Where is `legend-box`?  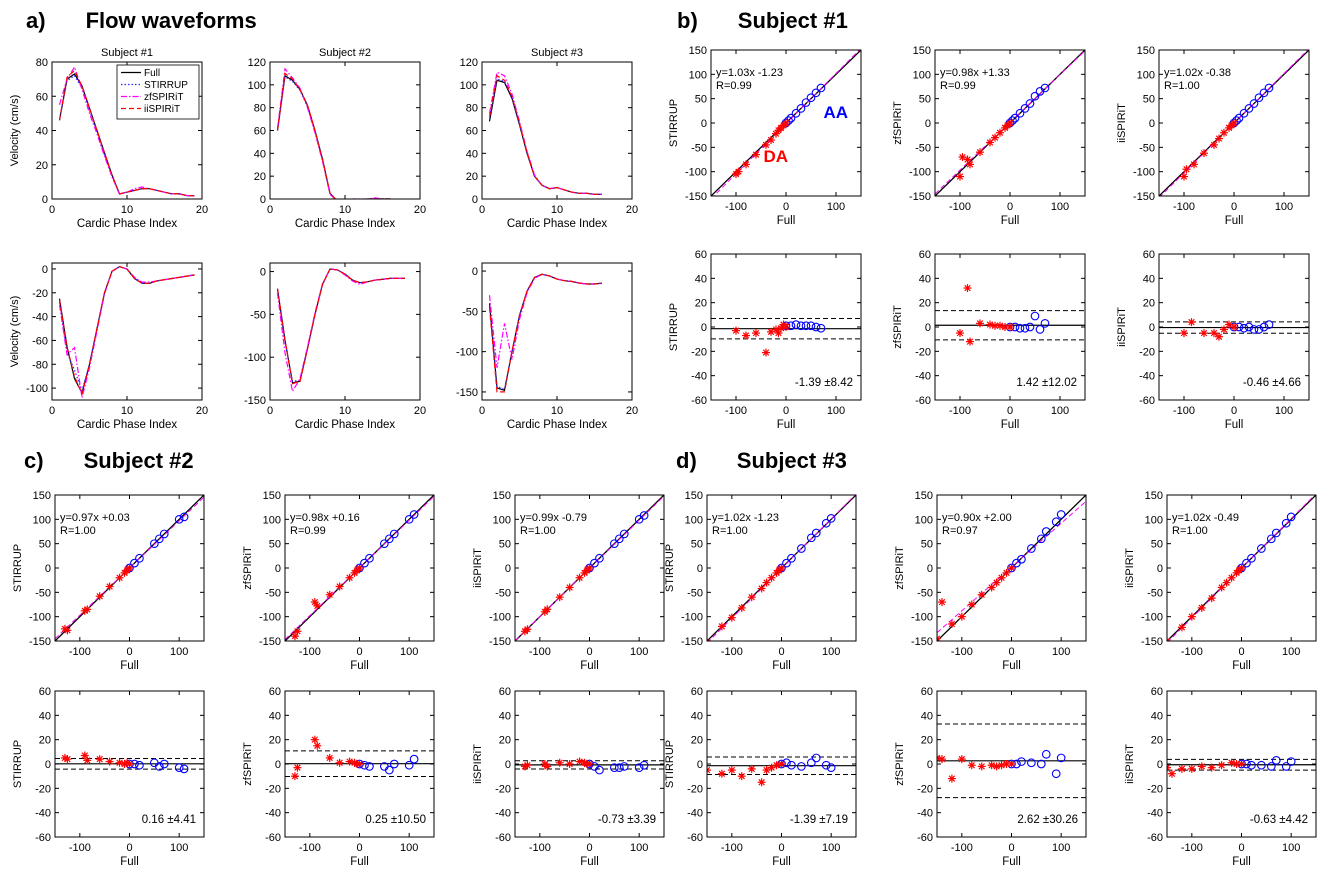 legend-box is located at coordinates (158, 92).